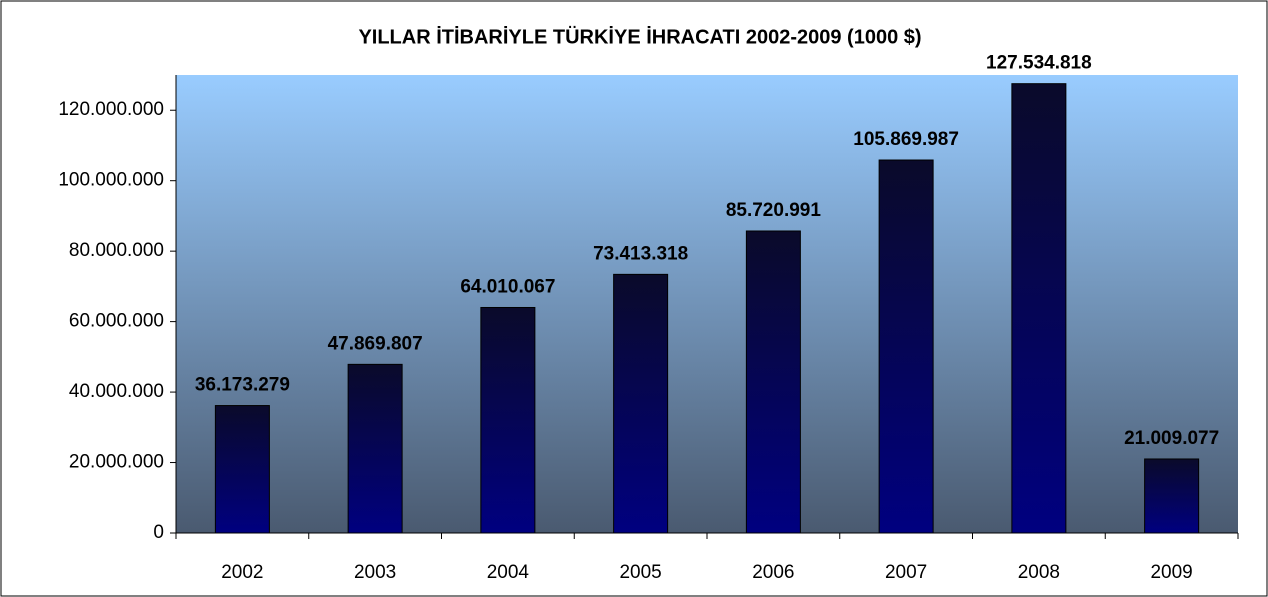 The width and height of the screenshot is (1268, 597). What do you see at coordinates (774, 210) in the screenshot?
I see `data-label: 85.720.991` at bounding box center [774, 210].